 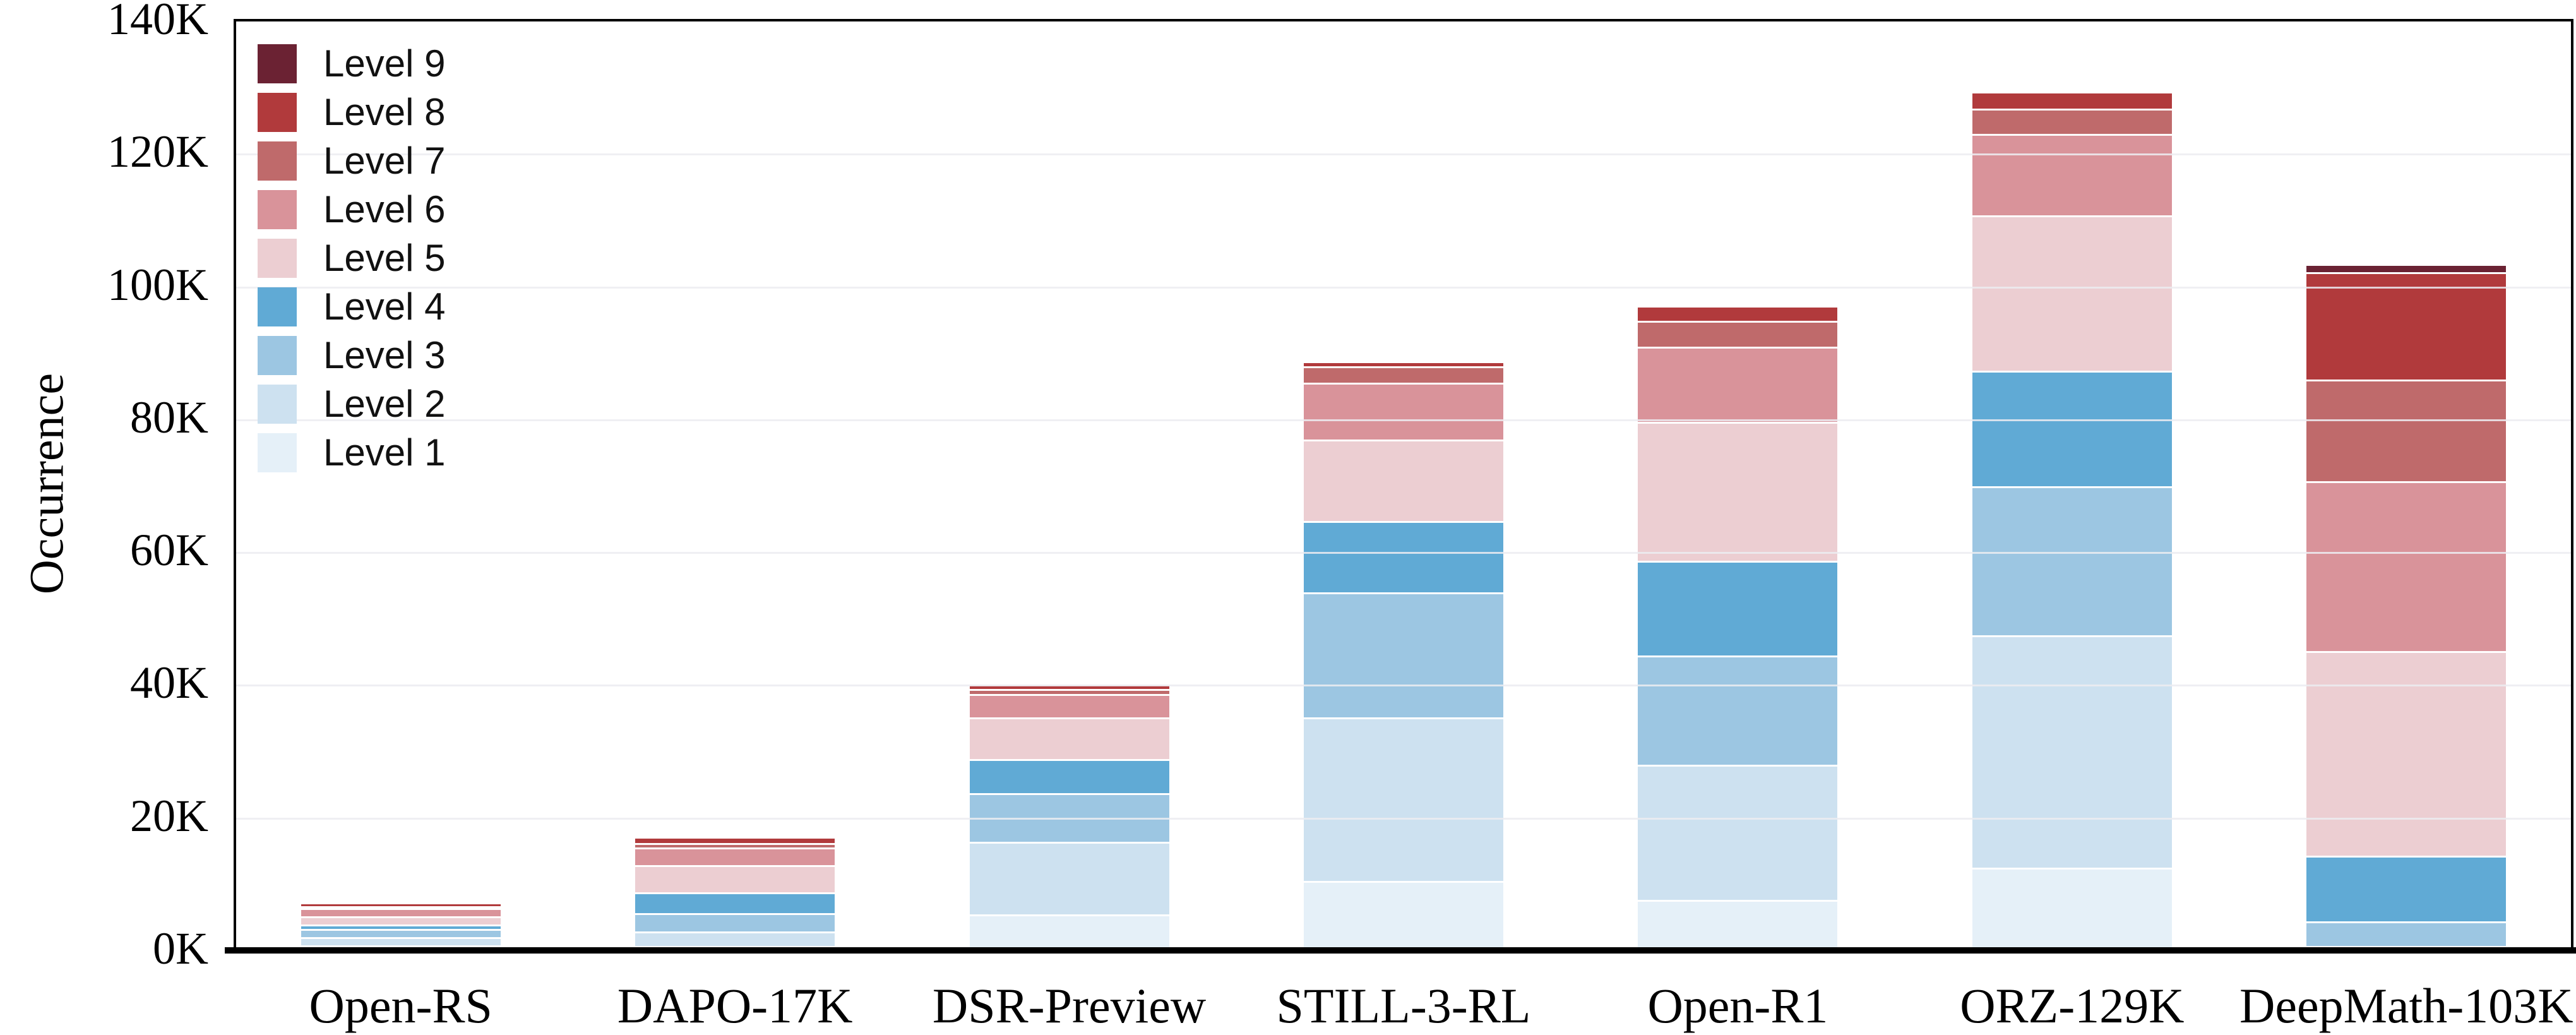 I want to click on legend-label: Level 5, so click(x=384, y=257).